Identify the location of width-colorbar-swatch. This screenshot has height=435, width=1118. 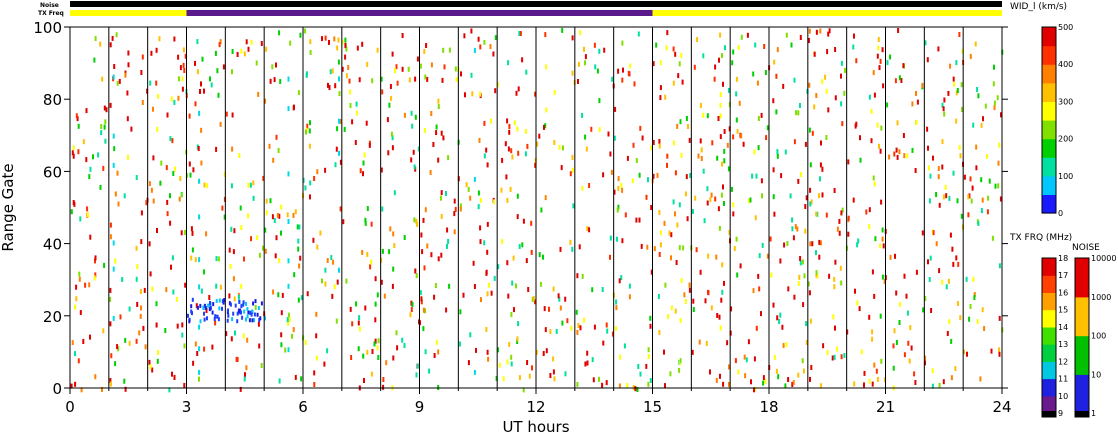
(1049, 148).